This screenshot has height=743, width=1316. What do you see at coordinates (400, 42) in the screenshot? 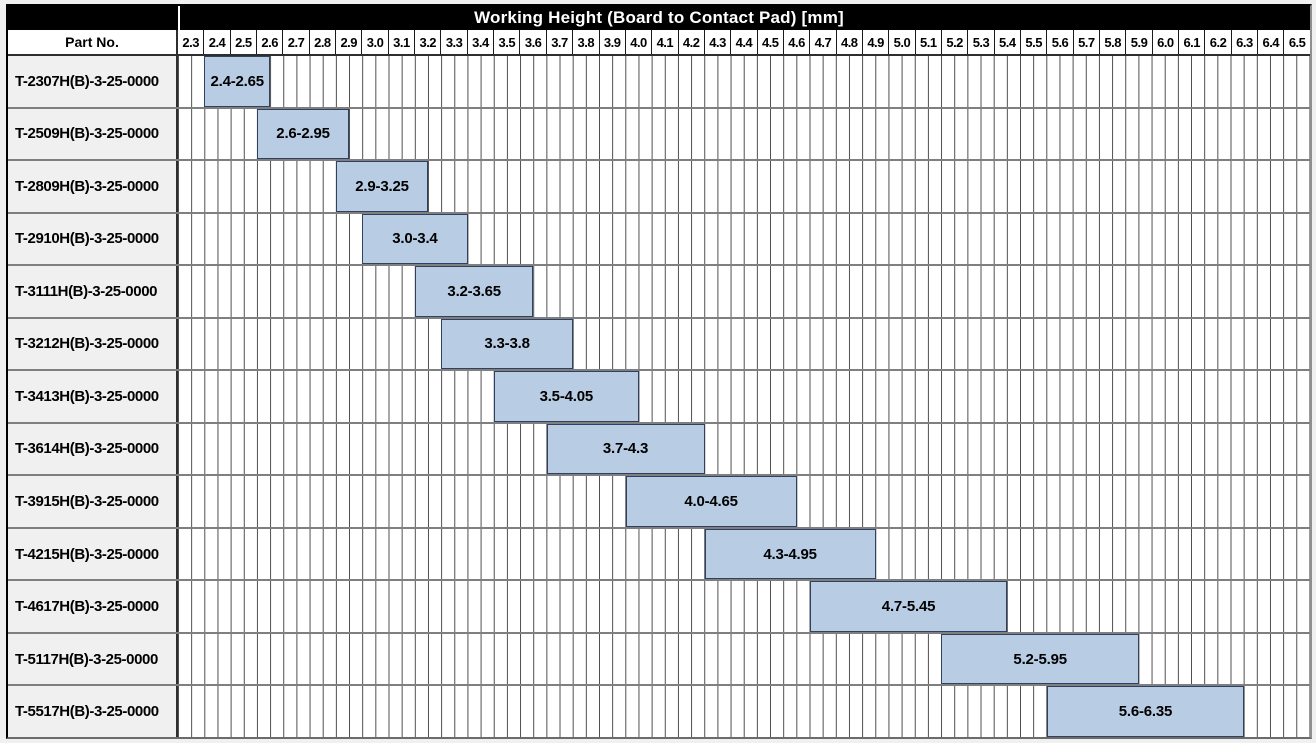
I see `axis-tick-label: 3.1` at bounding box center [400, 42].